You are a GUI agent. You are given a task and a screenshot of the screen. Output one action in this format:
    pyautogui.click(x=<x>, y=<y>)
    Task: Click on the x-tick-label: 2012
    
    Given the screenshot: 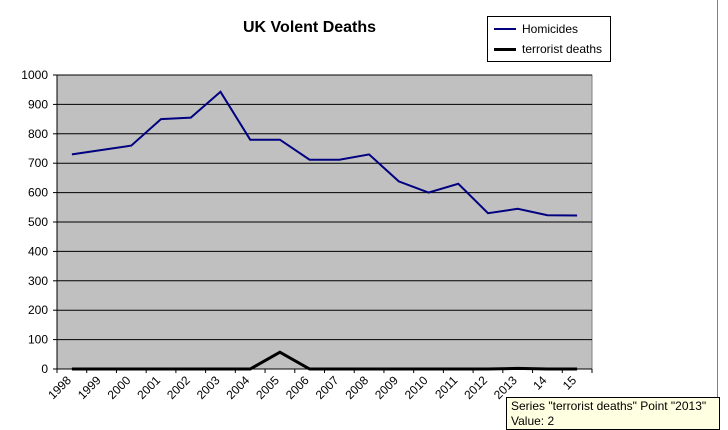 What is the action you would take?
    pyautogui.click(x=475, y=387)
    